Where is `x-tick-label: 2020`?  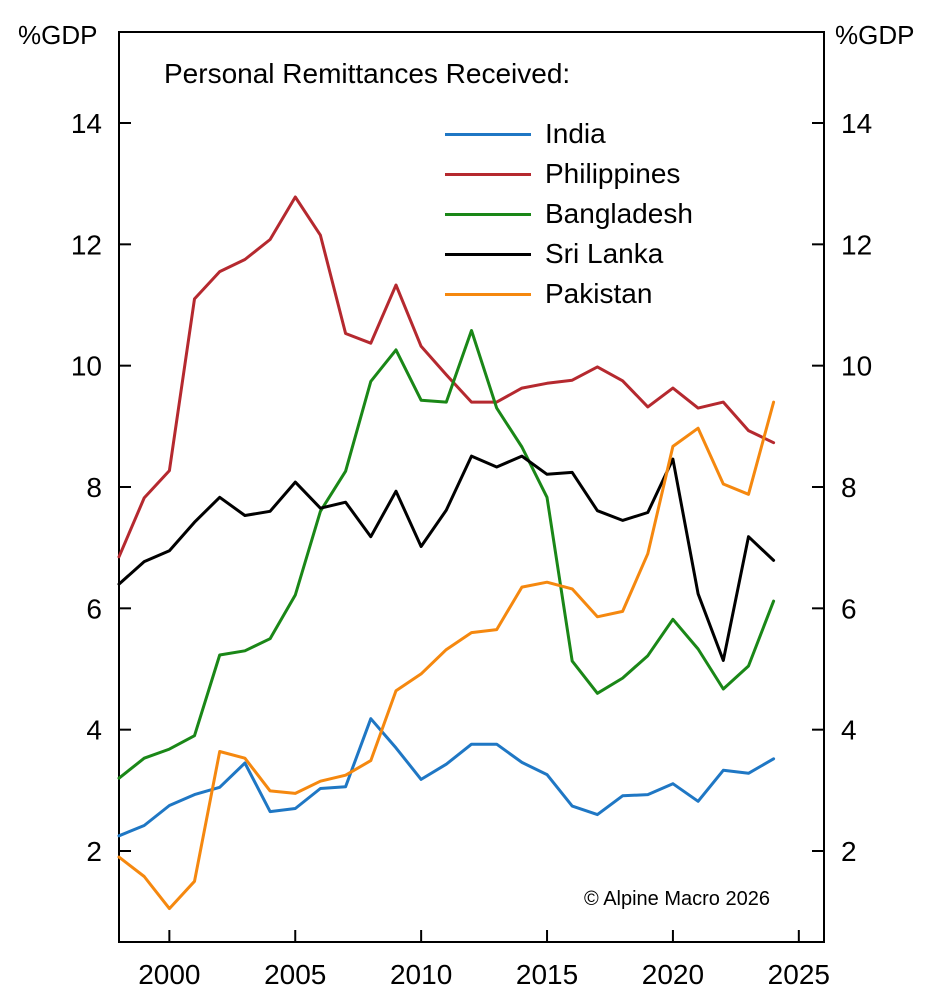
x-tick-label: 2020 is located at coordinates (673, 974).